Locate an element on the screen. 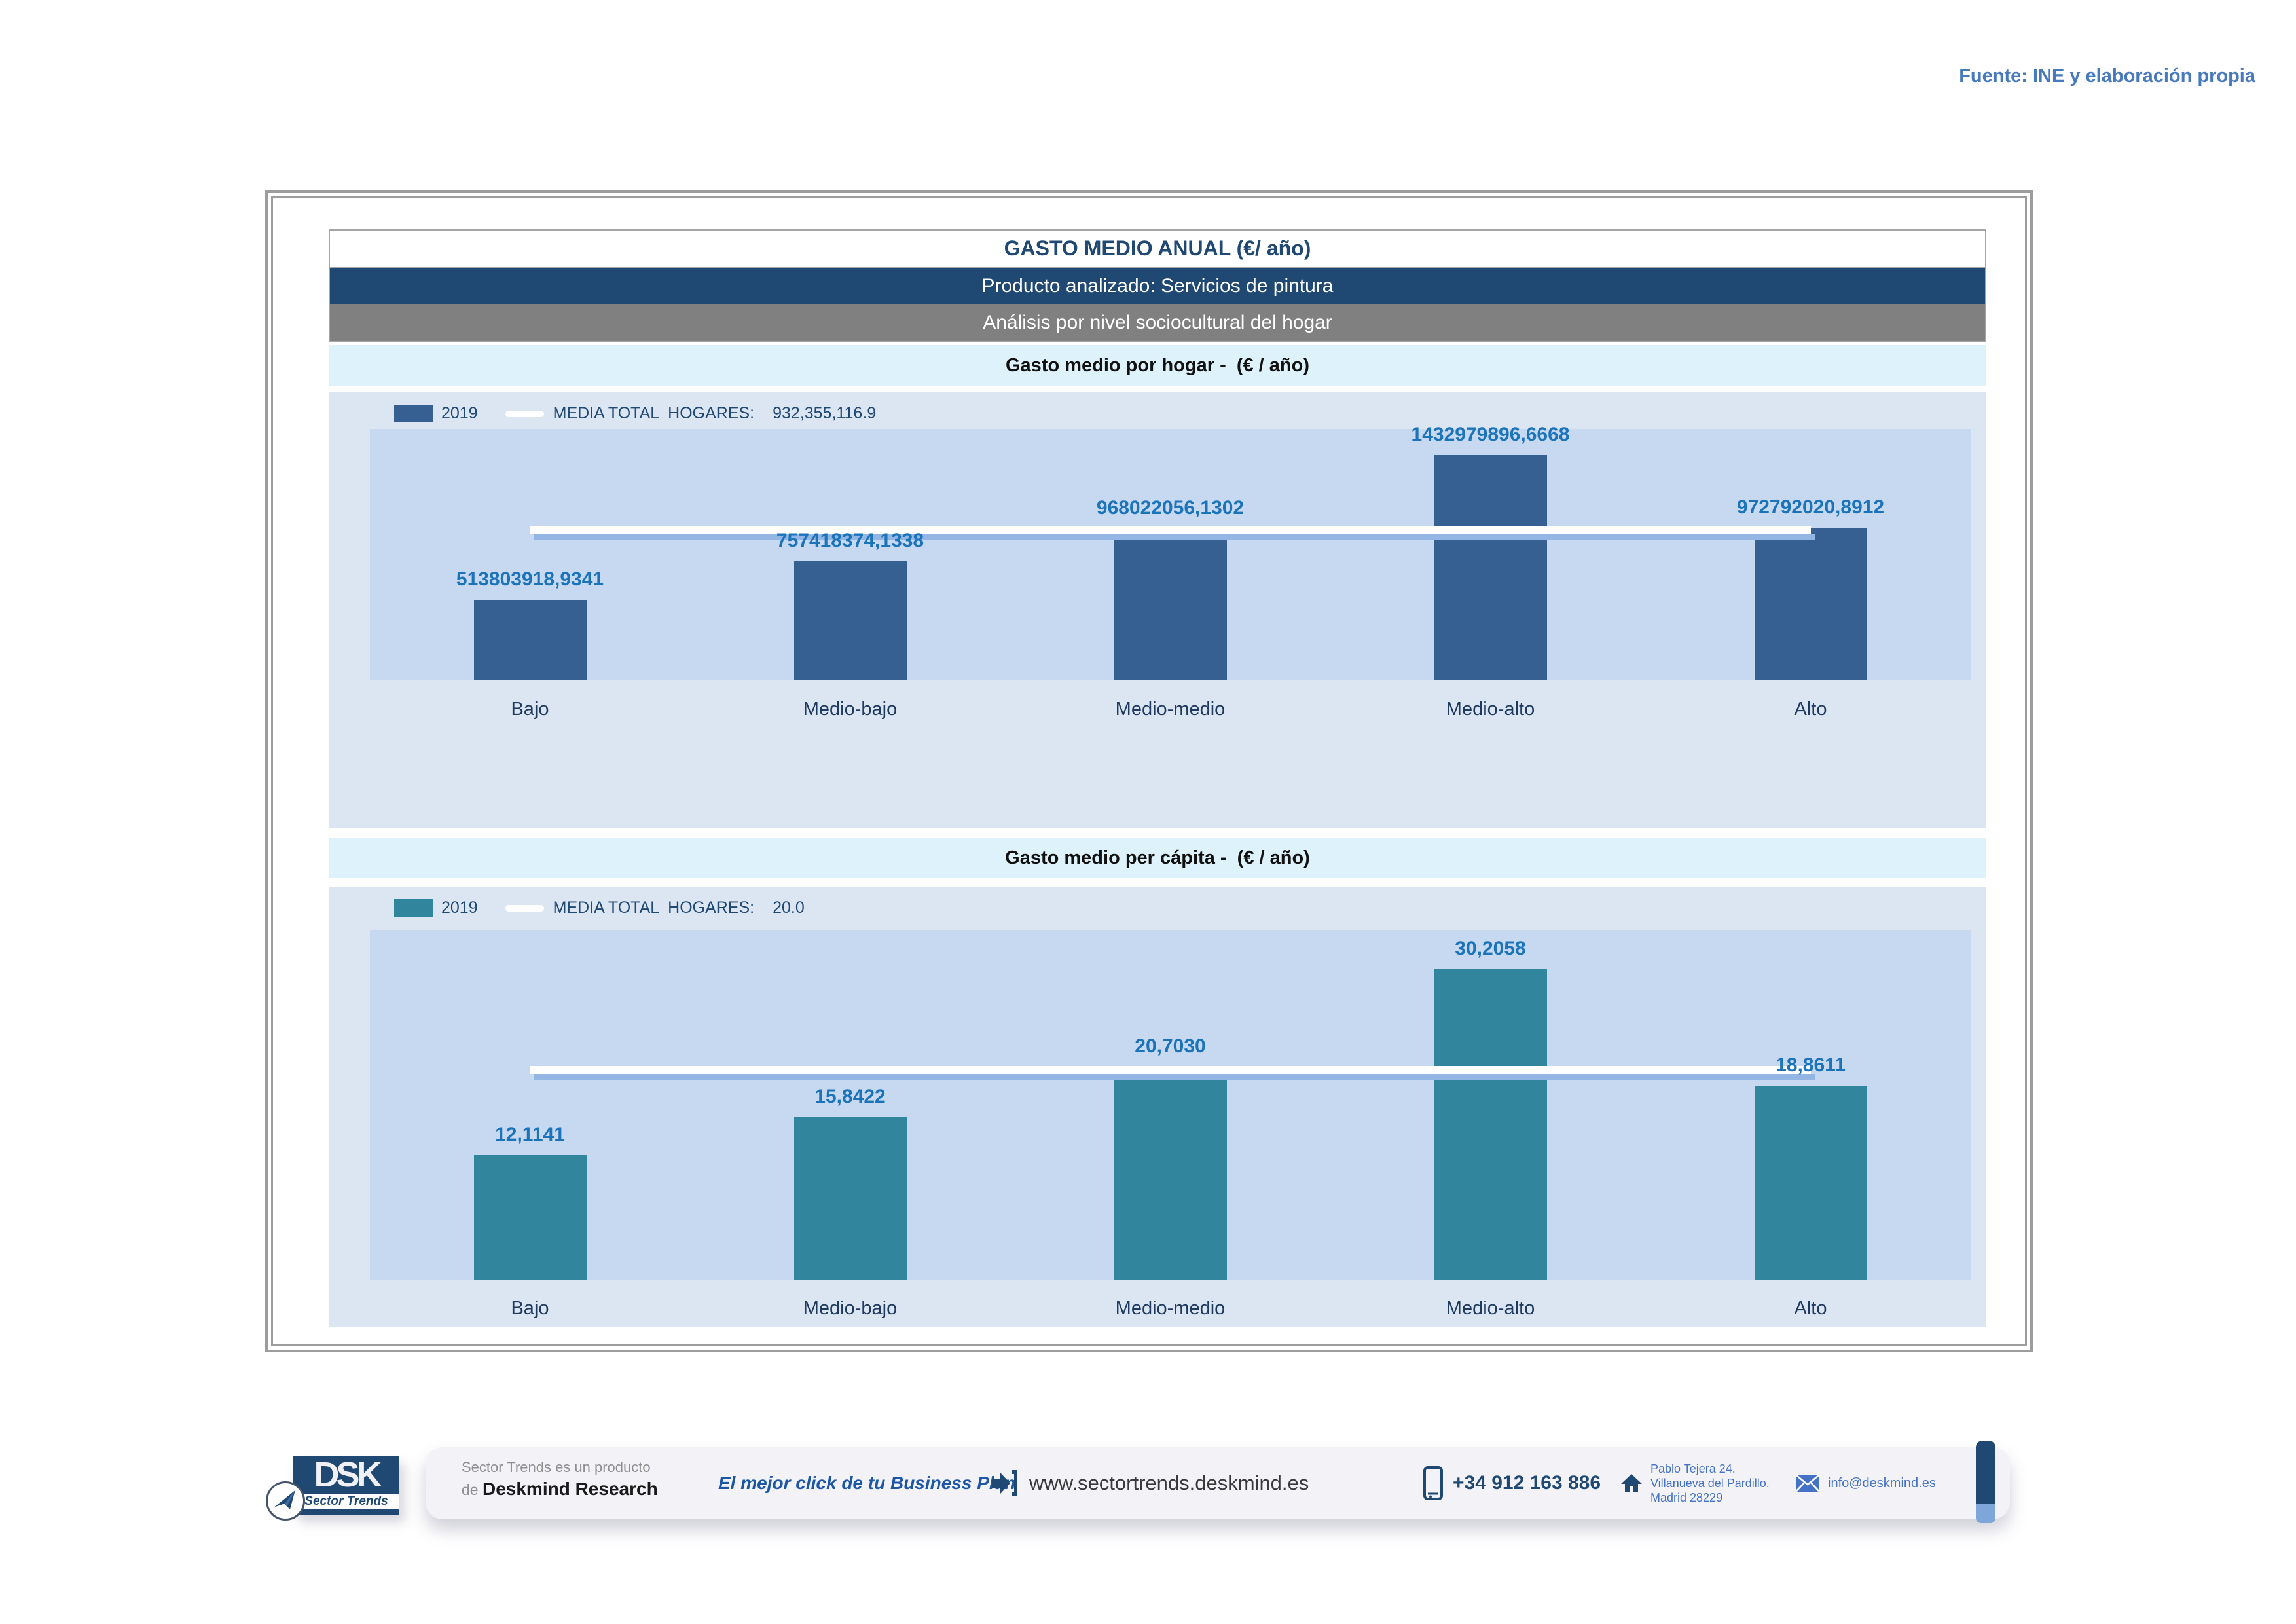 This screenshot has height=1624, width=2296. bar-value-label: 15,8422 is located at coordinates (850, 1096).